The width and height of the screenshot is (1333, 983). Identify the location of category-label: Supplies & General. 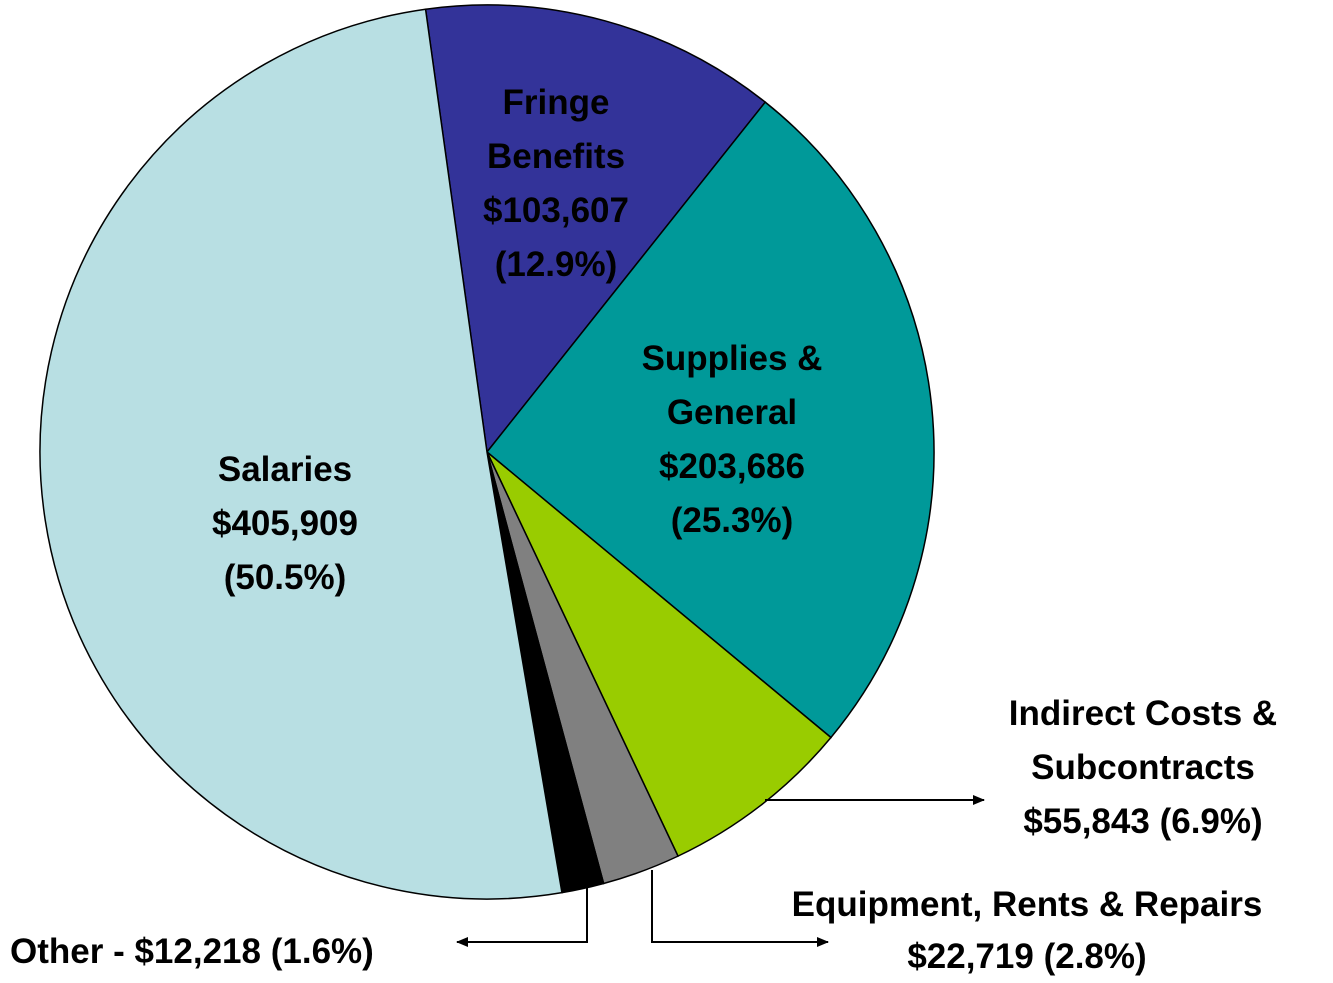
(732, 385).